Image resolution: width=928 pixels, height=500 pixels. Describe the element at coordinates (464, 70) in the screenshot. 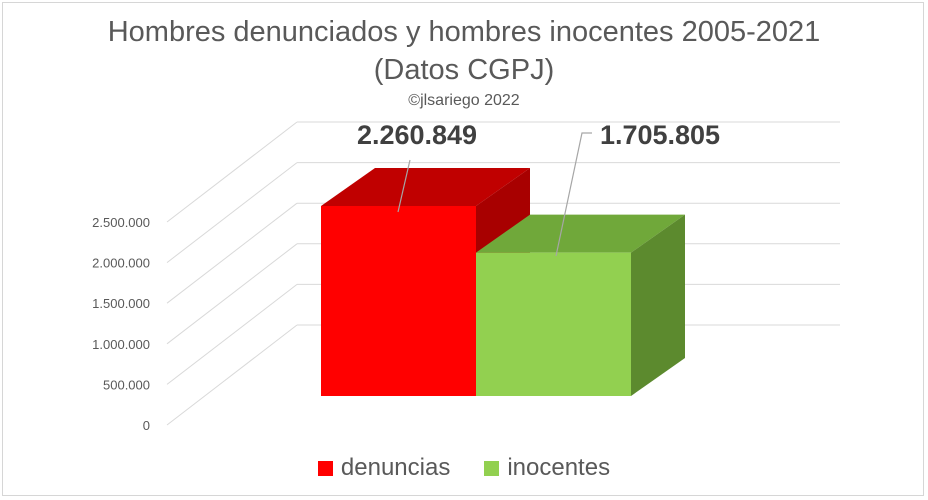

I see `chart-subtitle: (Datos CGPJ)` at that location.